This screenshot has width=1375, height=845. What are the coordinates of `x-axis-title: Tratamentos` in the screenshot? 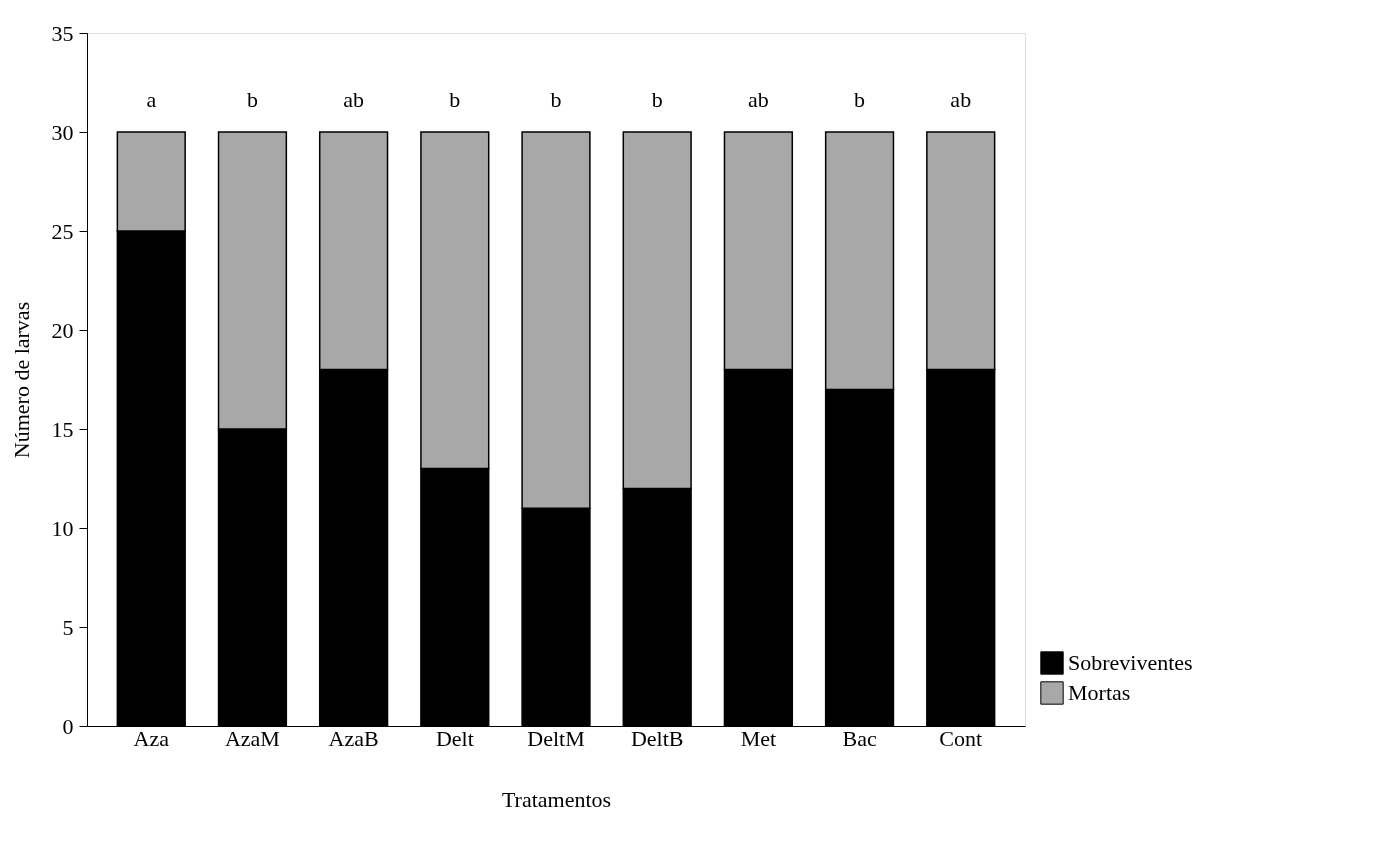 It's located at (556, 799).